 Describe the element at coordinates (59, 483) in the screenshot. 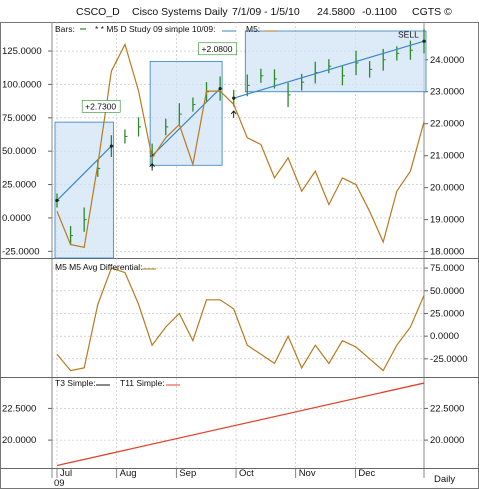

I see `year-label: 09` at that location.